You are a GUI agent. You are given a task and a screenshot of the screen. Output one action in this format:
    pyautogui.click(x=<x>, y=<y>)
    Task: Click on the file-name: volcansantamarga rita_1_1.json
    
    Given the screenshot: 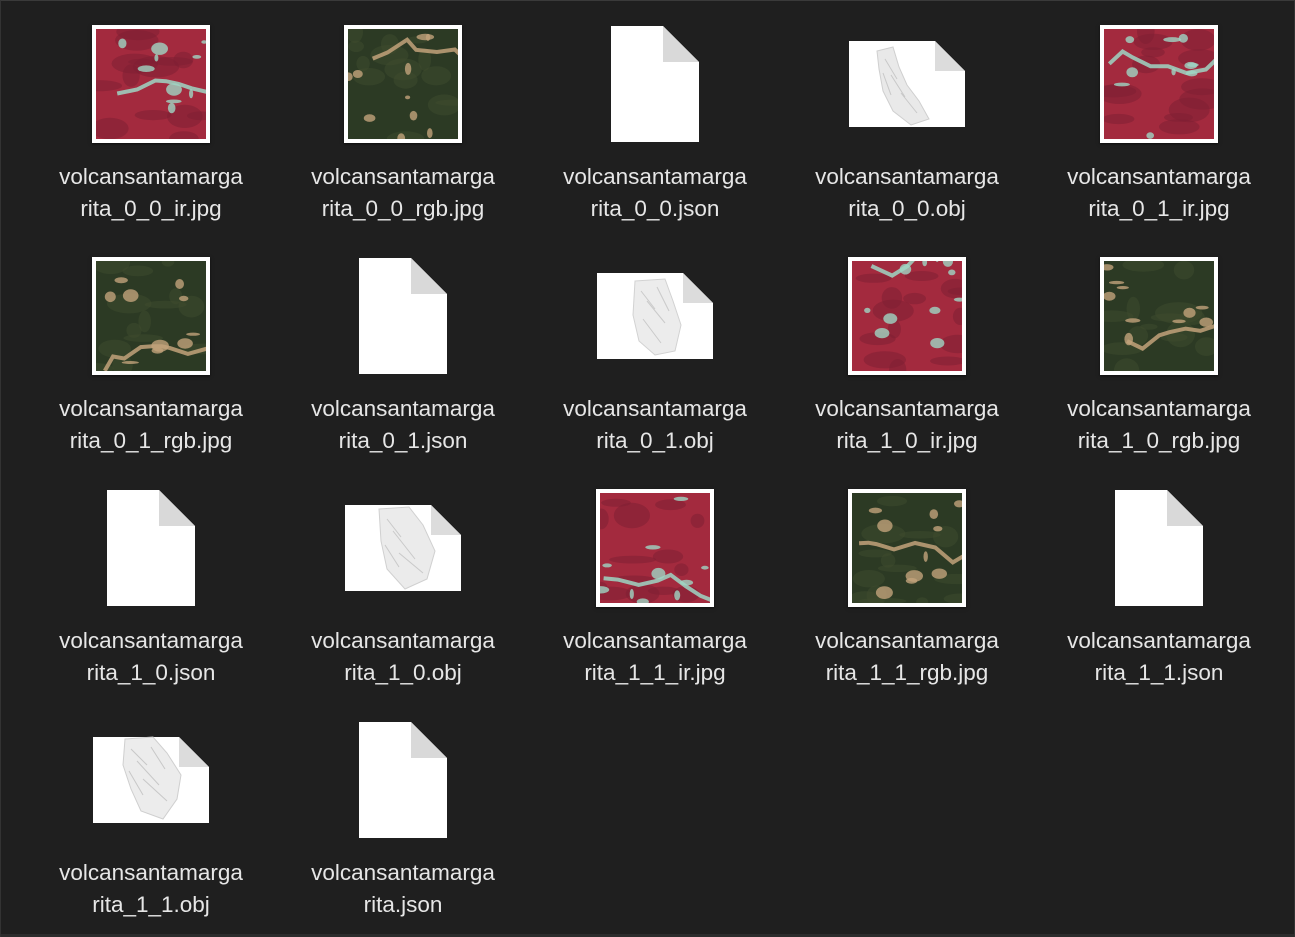 What is the action you would take?
    pyautogui.click(x=1159, y=657)
    